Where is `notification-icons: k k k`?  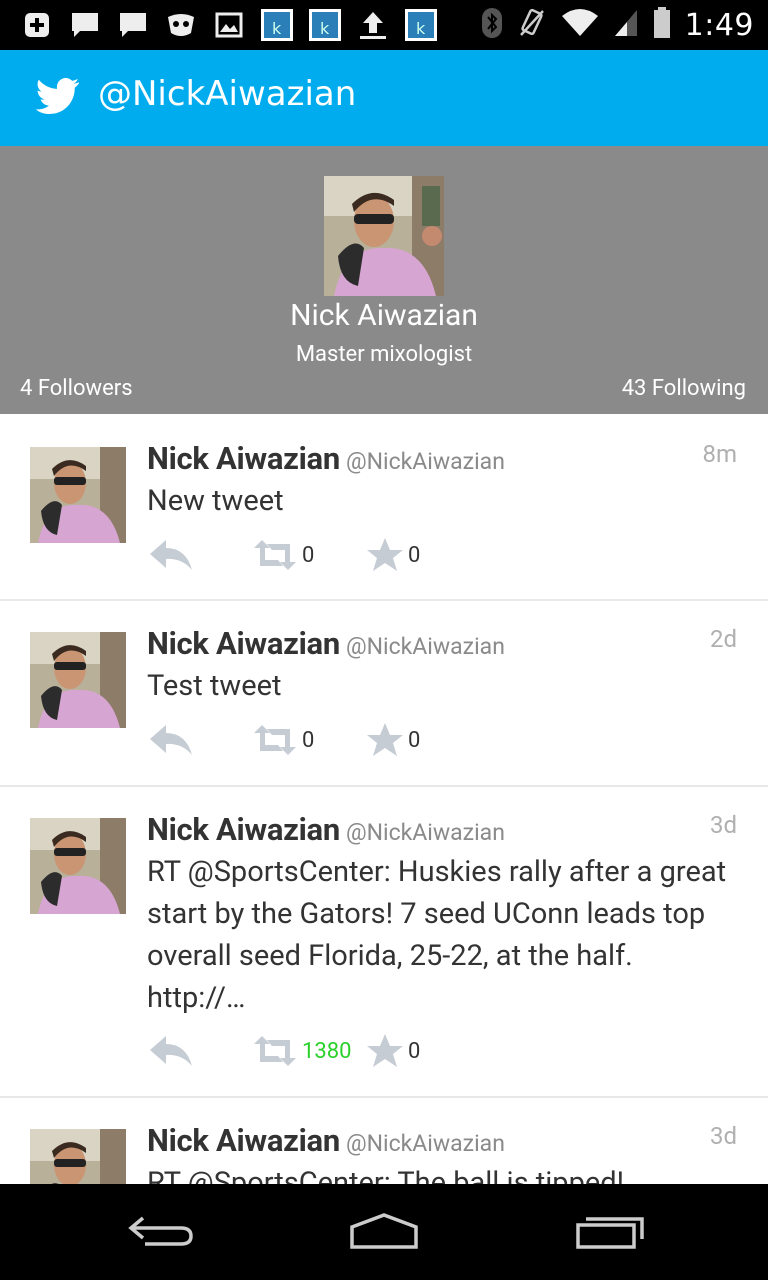
notification-icons: k k k is located at coordinates (229, 25).